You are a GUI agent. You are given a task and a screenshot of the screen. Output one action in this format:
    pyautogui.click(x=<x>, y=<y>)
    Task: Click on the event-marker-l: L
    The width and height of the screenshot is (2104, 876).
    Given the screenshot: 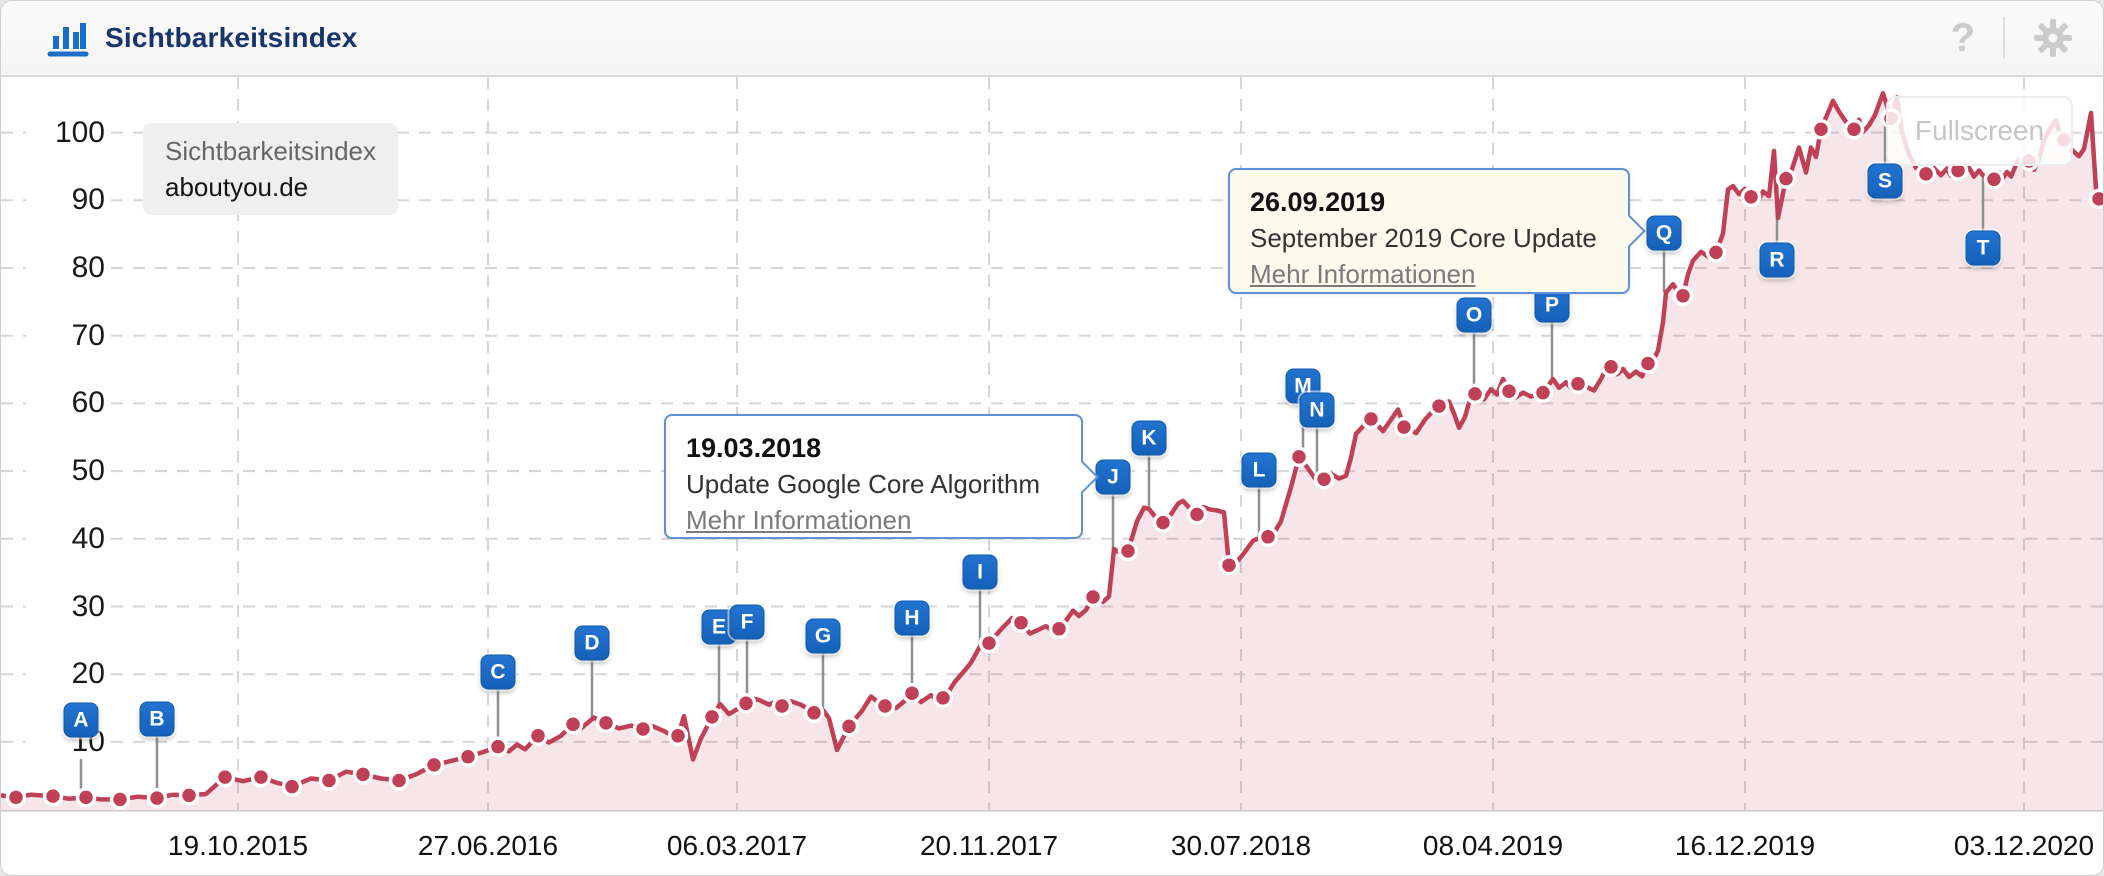 What is the action you would take?
    pyautogui.click(x=1259, y=470)
    